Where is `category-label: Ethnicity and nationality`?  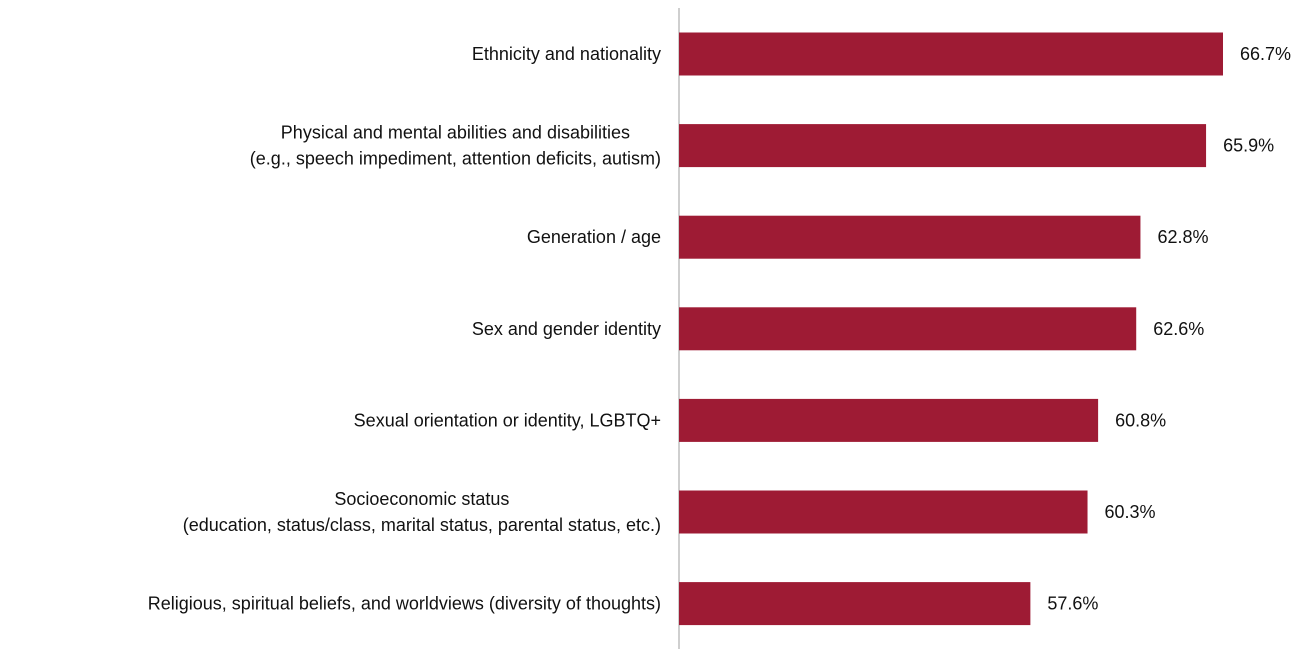
category-label: Ethnicity and nationality is located at coordinates (566, 54).